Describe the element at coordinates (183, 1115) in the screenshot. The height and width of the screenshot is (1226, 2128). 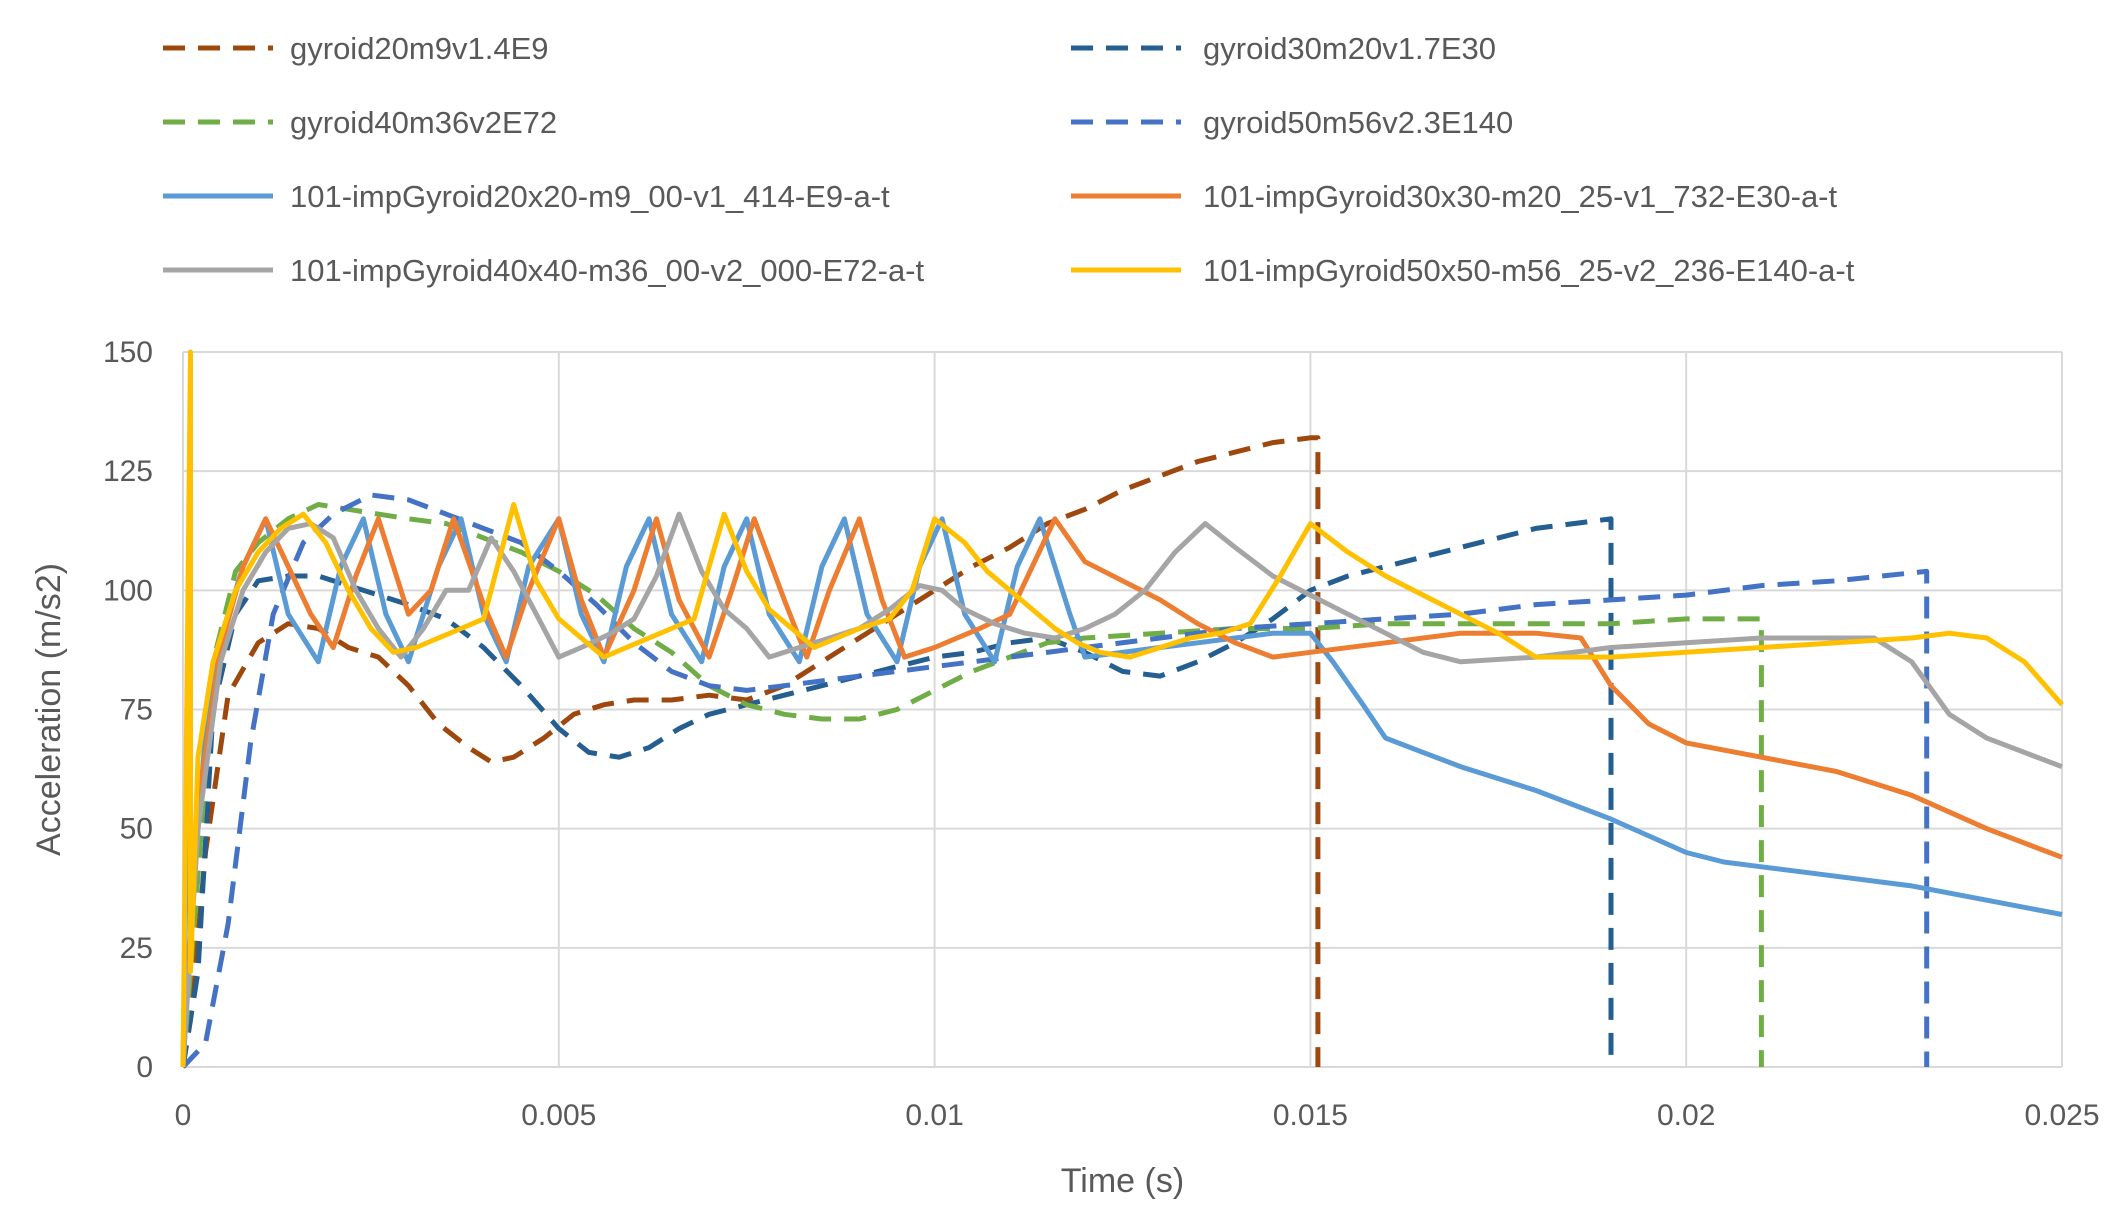
I see `x-tick-label: 0` at that location.